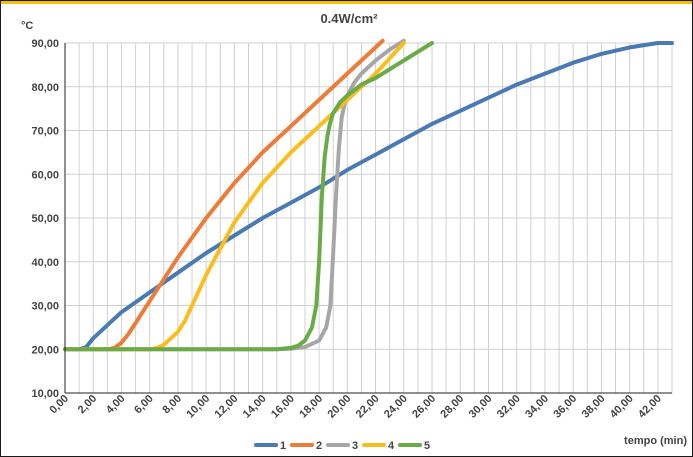 The image size is (693, 457). What do you see at coordinates (144, 405) in the screenshot?
I see `x-tick-label: 6,00` at bounding box center [144, 405].